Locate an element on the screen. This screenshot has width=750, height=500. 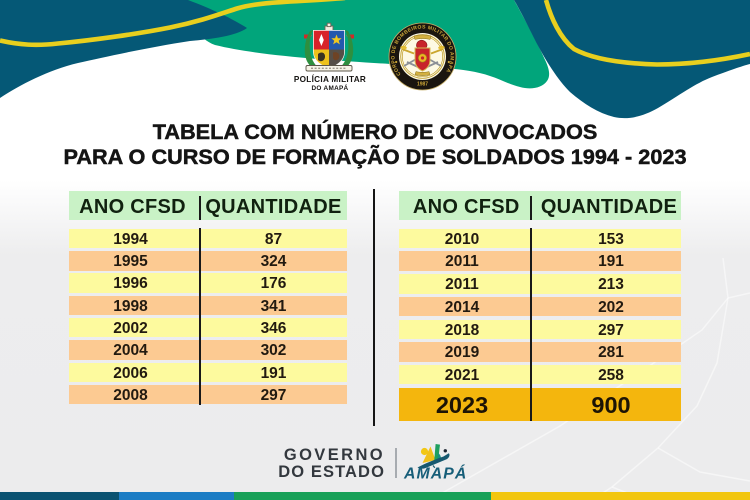
svg-text: AMAPÁ is located at coordinates (435, 473).